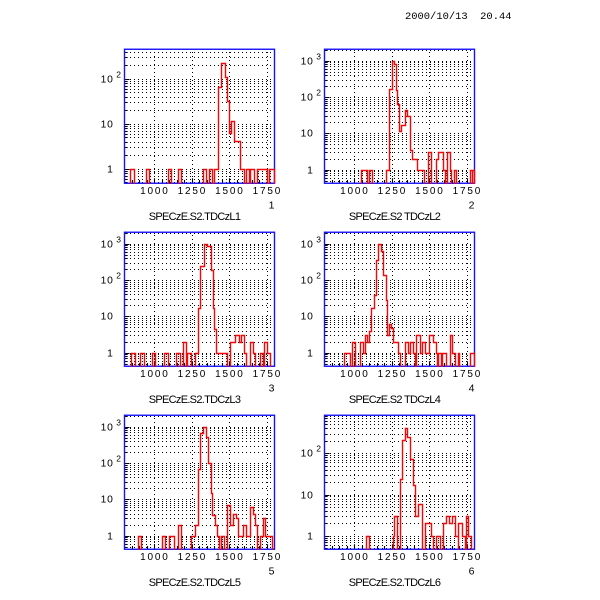 This screenshot has width=600, height=600. What do you see at coordinates (472, 389) in the screenshot?
I see `svg-text: 4` at bounding box center [472, 389].